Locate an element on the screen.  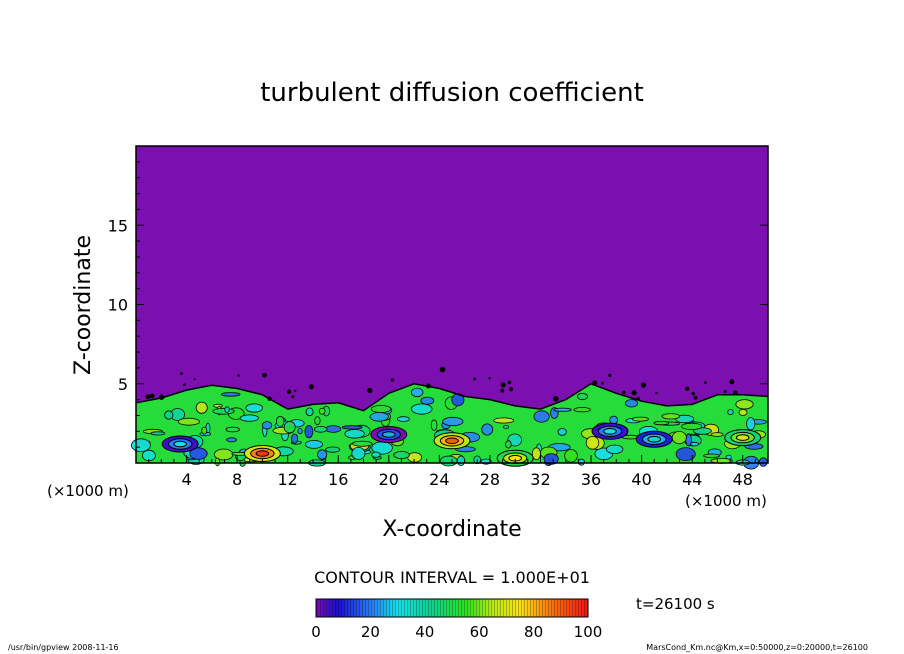
colorbar-tick-label: 20 is located at coordinates (370, 632).